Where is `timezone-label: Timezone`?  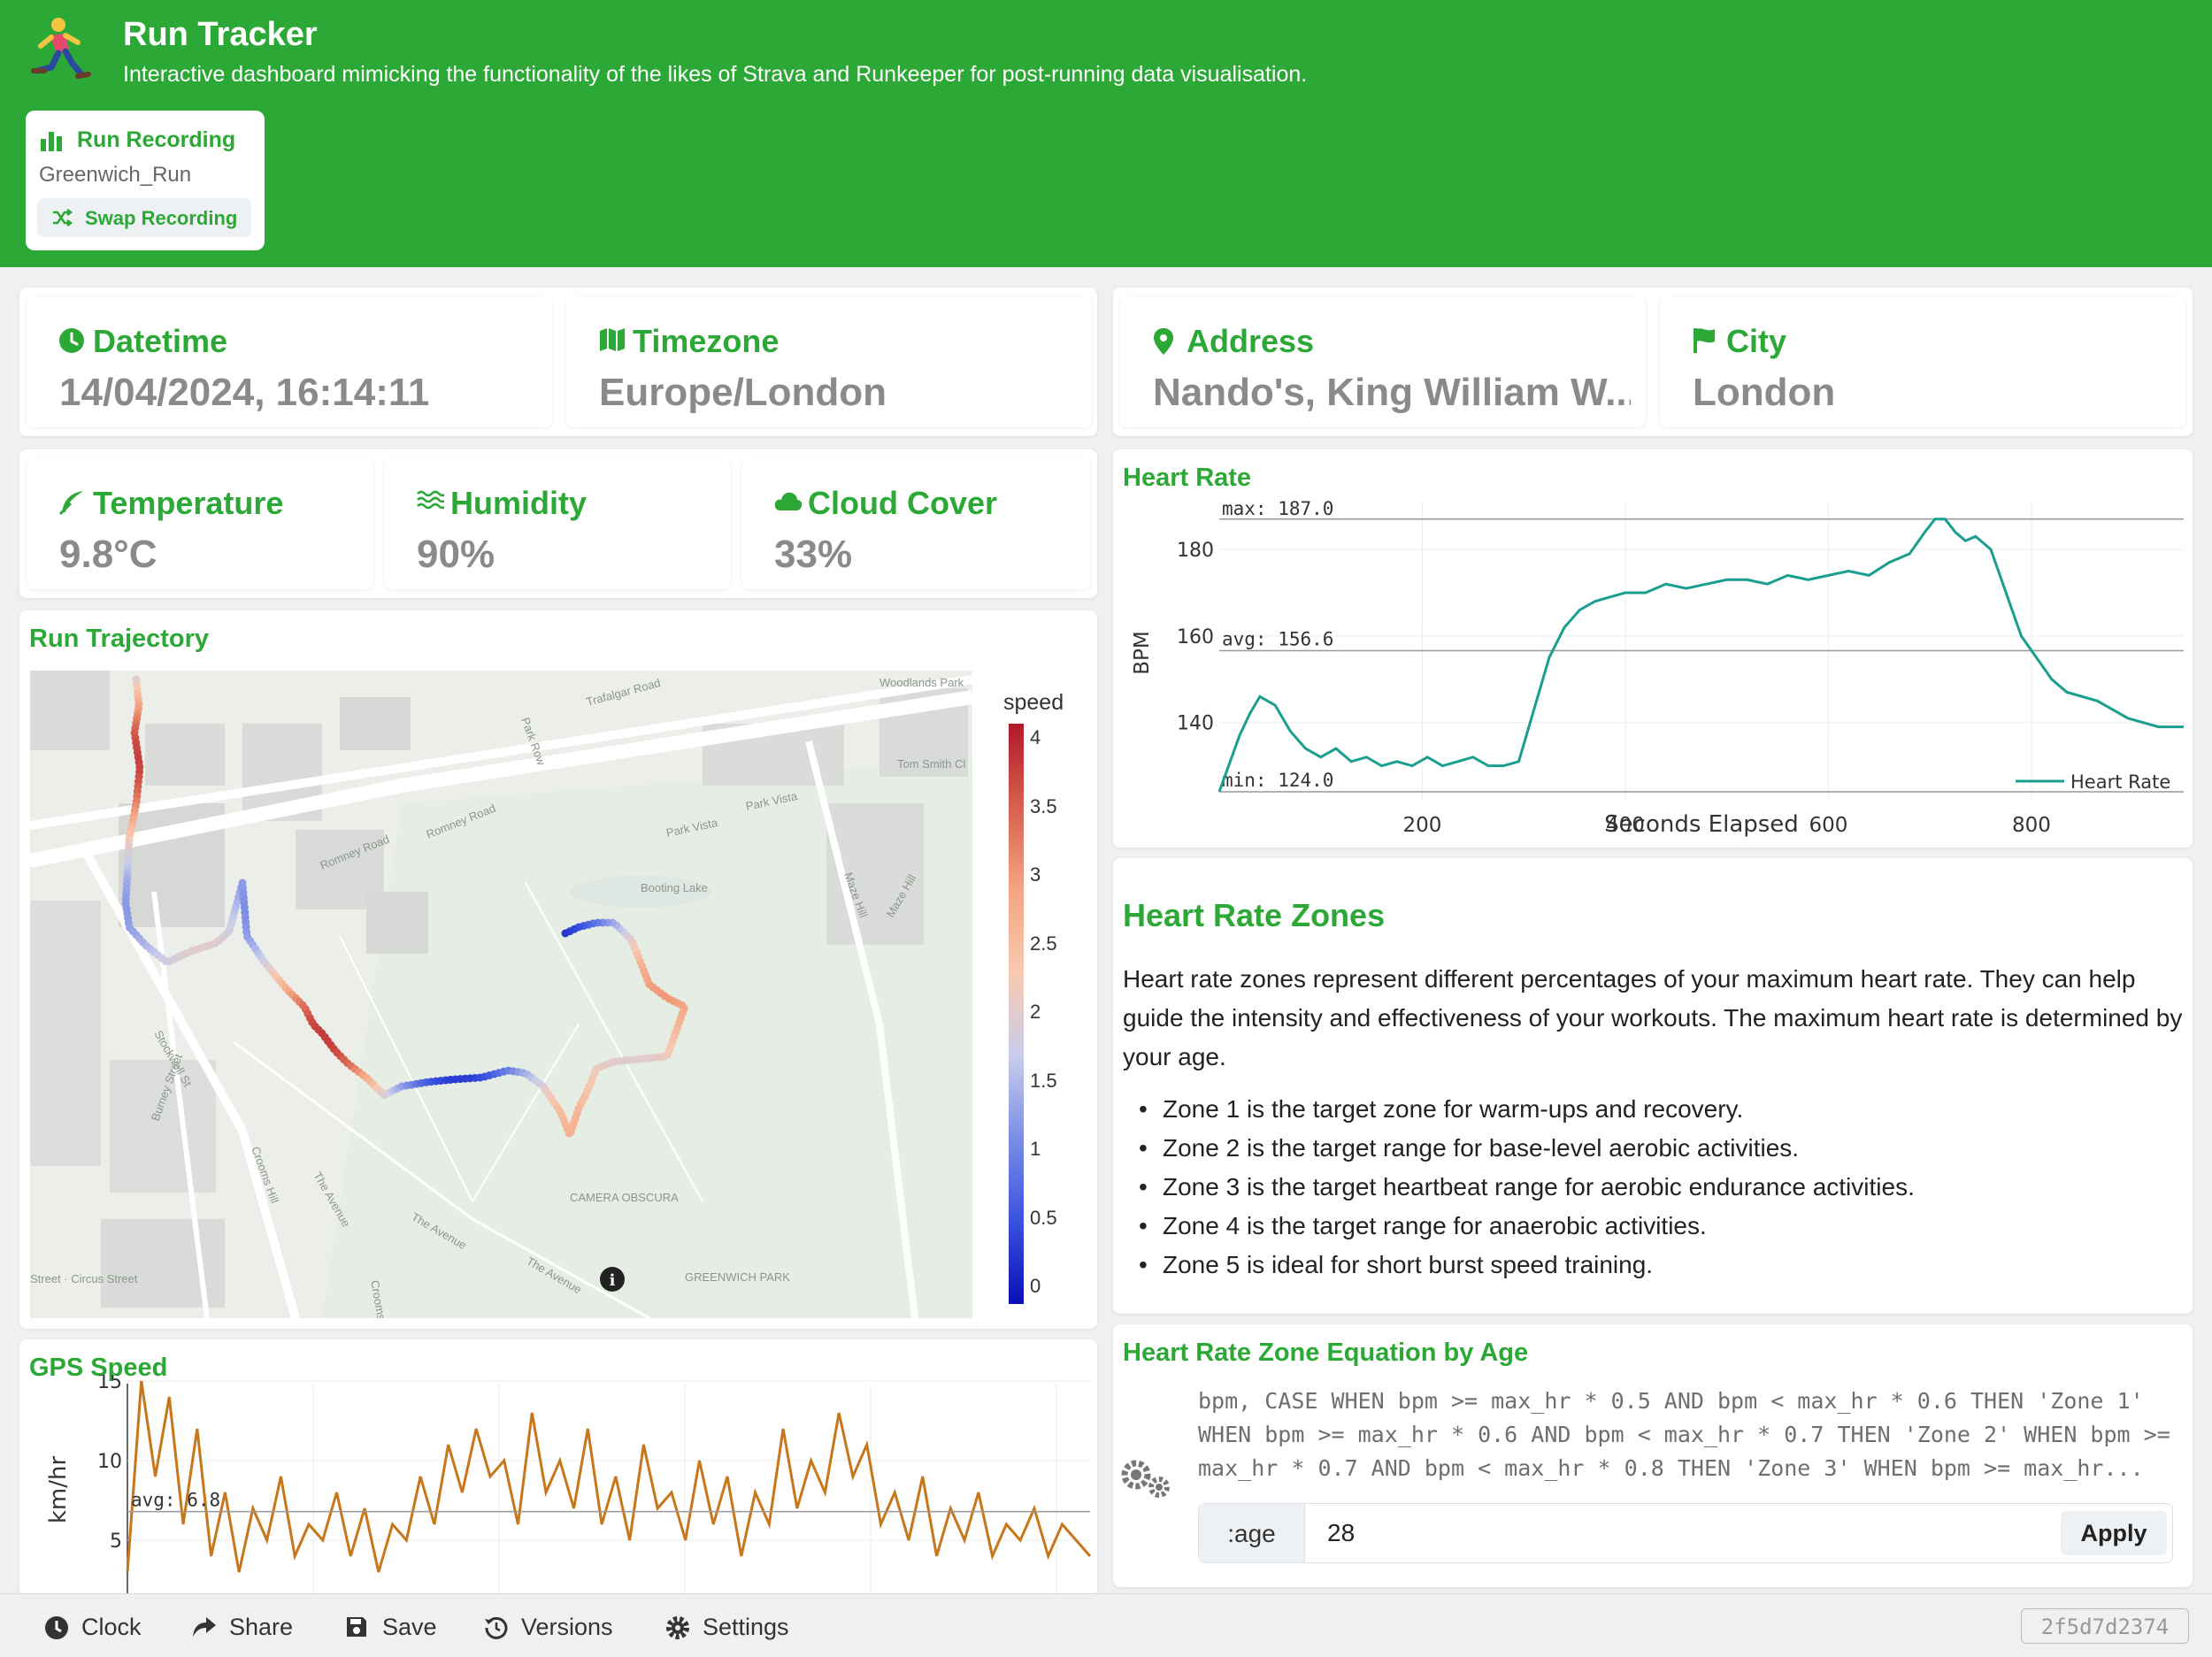
timezone-label: Timezone is located at coordinates (706, 341).